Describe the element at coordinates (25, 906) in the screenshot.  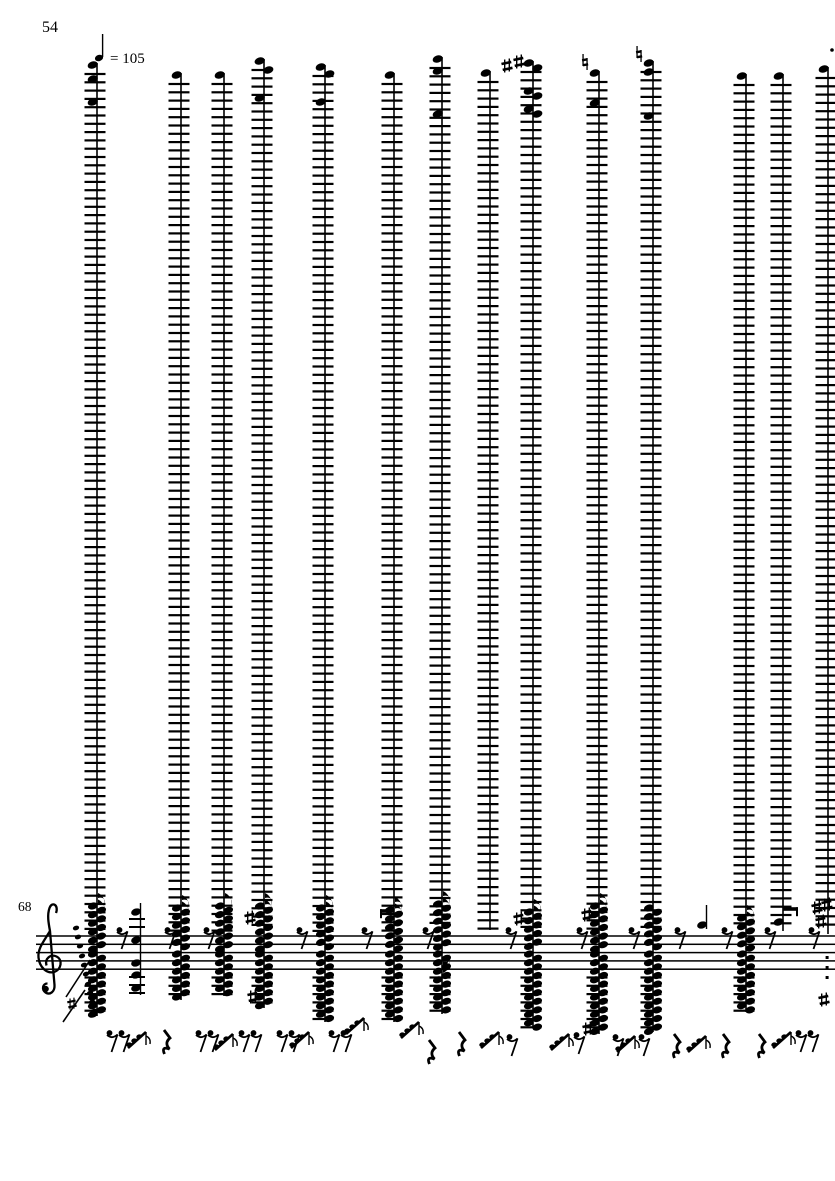
I see `measure-number: 68` at that location.